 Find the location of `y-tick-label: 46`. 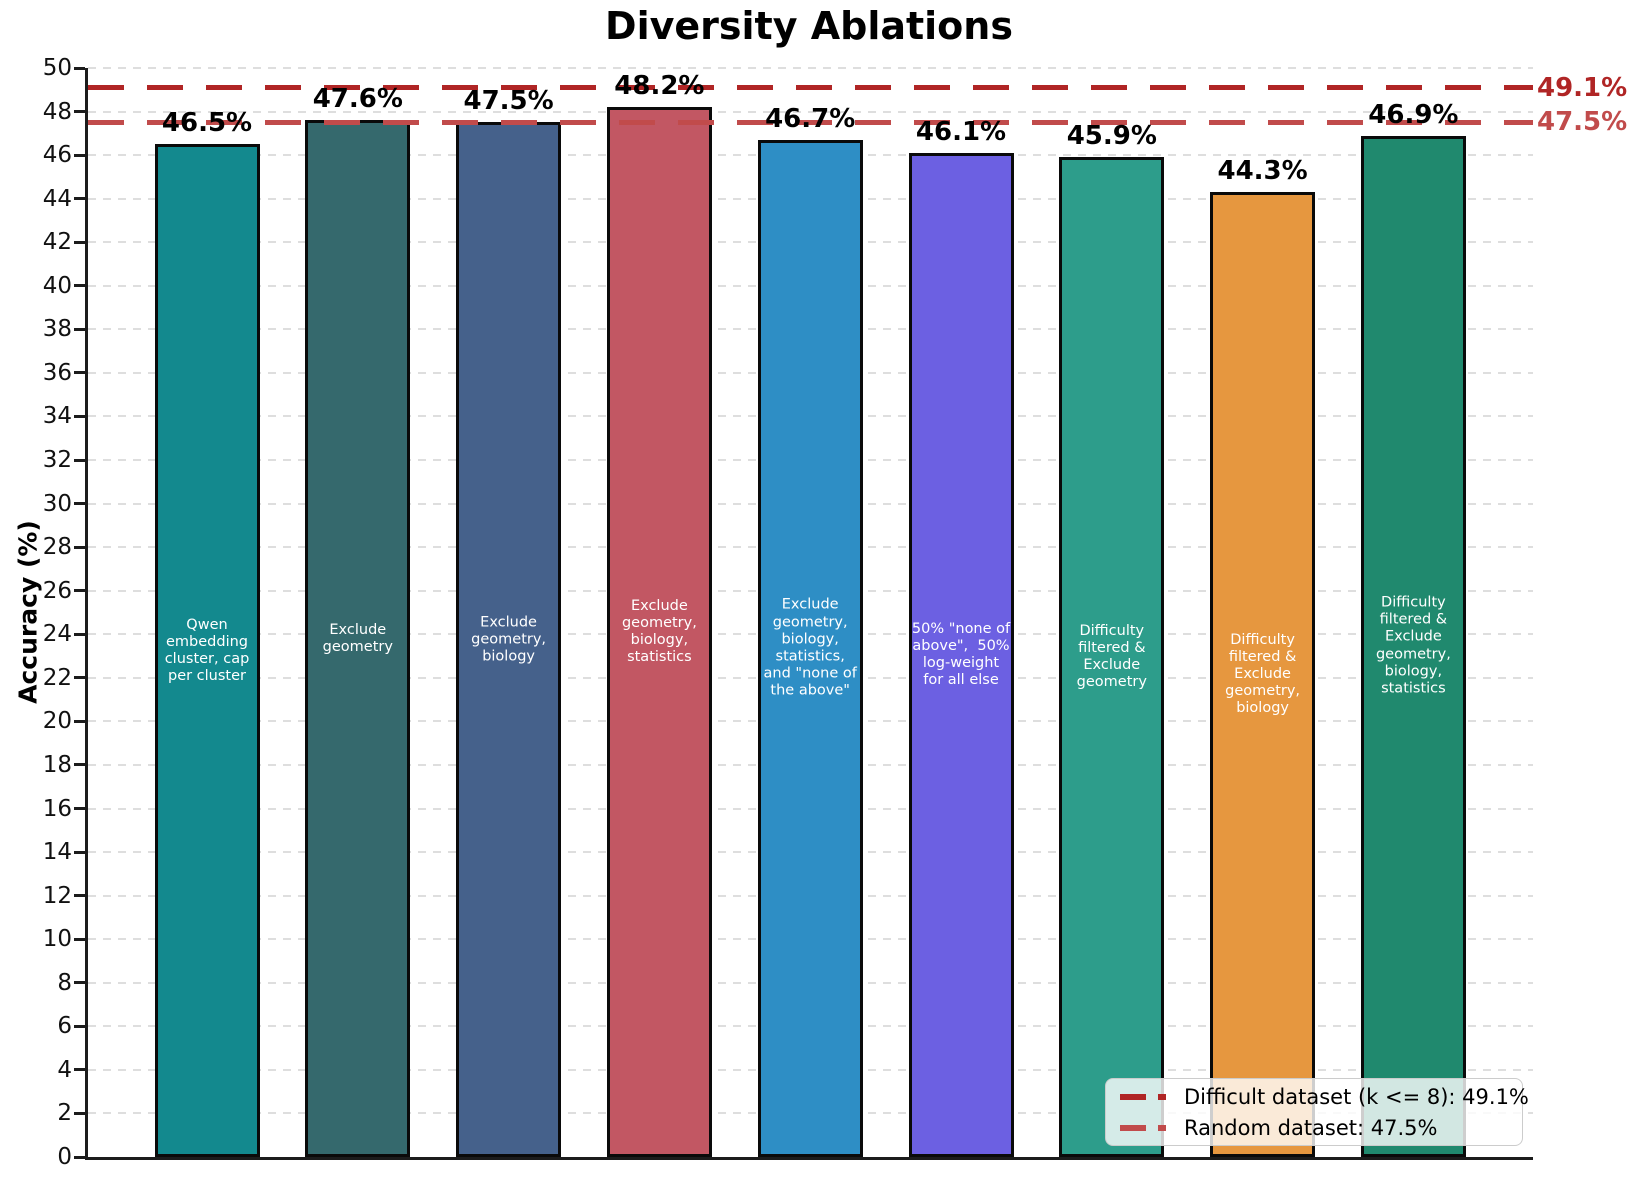

y-tick-label: 46 is located at coordinates (57, 155).